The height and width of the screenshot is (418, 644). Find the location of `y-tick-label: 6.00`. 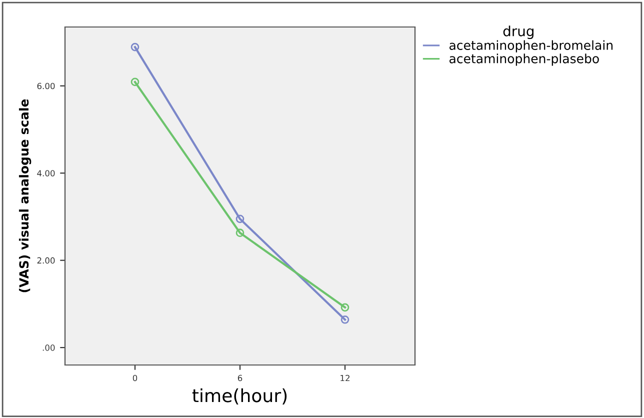

y-tick-label: 6.00 is located at coordinates (46, 86).